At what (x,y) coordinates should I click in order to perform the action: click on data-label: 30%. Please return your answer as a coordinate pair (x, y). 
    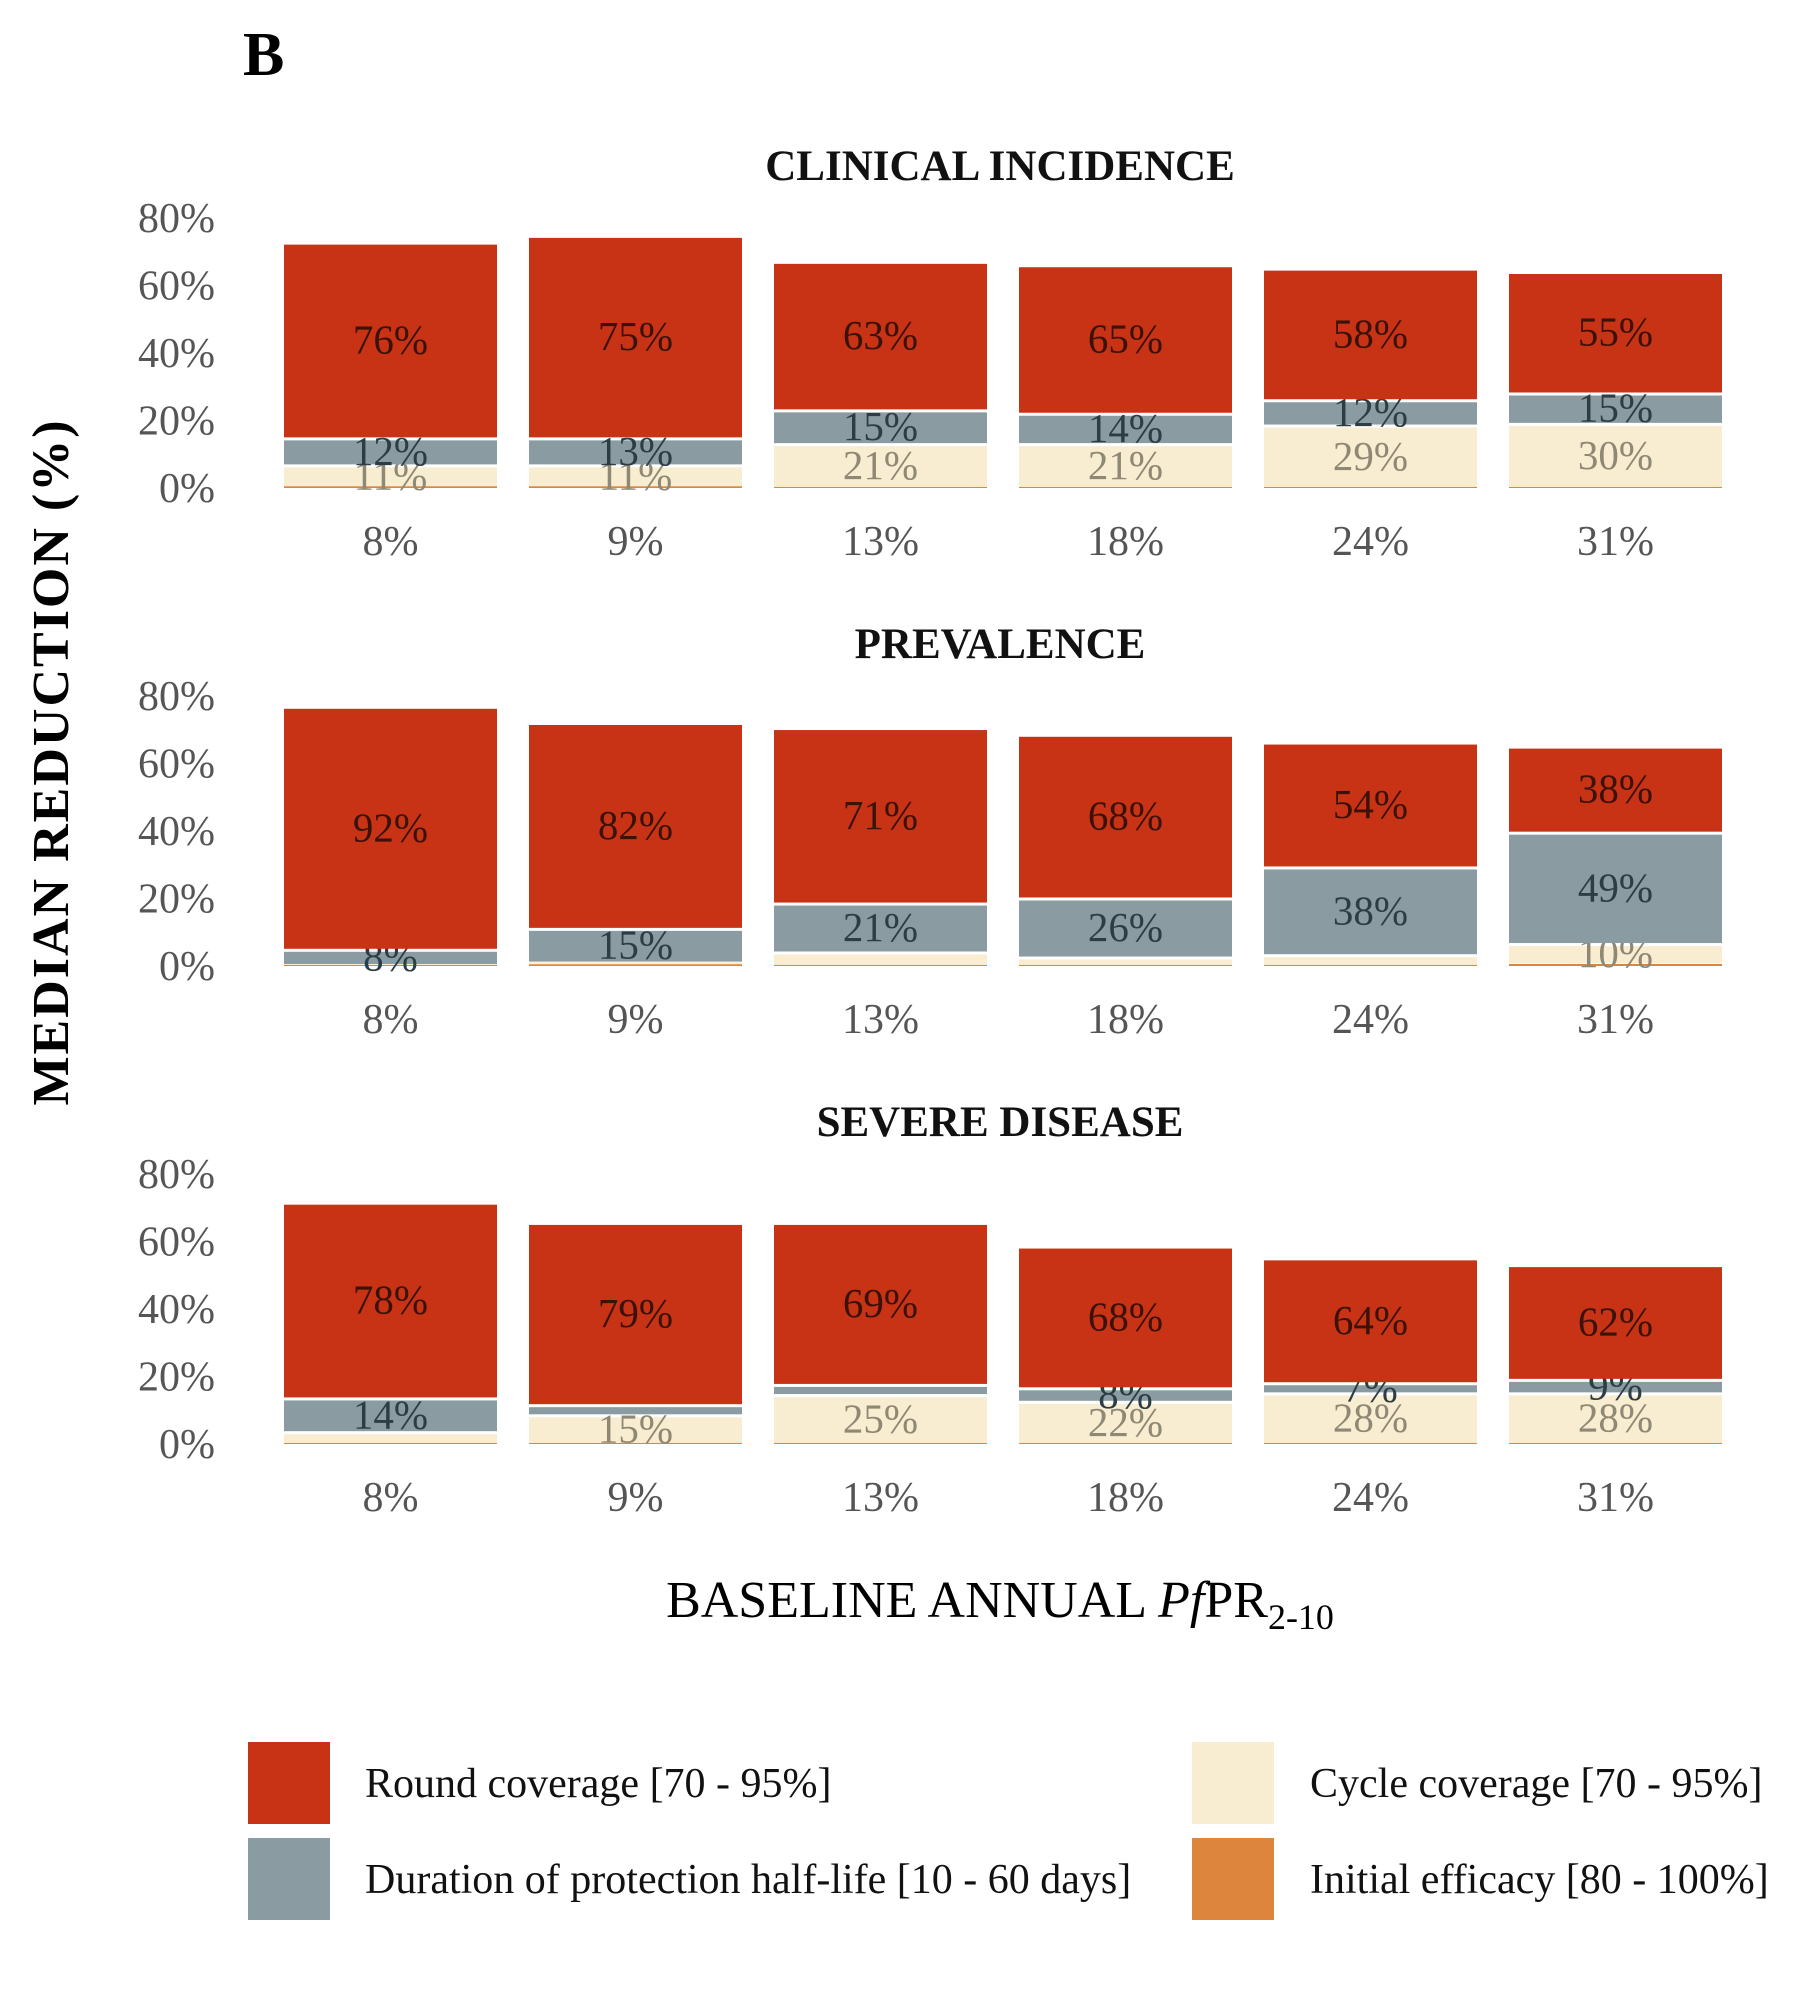
    Looking at the image, I should click on (1615, 455).